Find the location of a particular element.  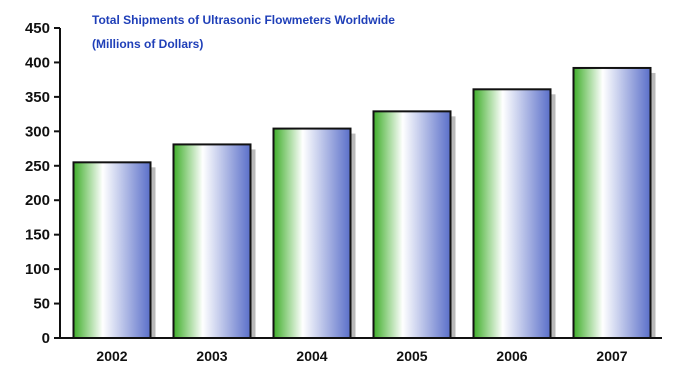

x-tick-label: 2003 is located at coordinates (211, 356).